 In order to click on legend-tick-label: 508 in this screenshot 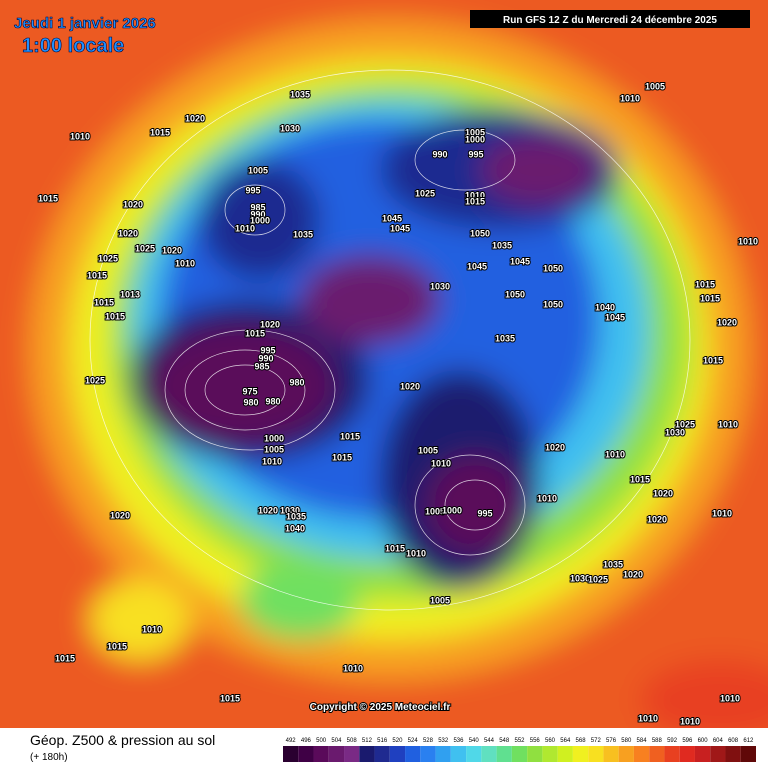, I will do `click(352, 741)`.